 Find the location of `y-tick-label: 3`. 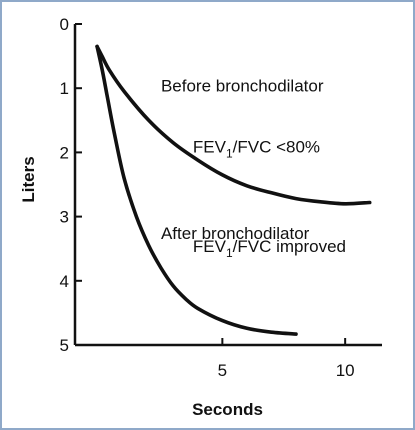

y-tick-label: 3 is located at coordinates (64, 217).